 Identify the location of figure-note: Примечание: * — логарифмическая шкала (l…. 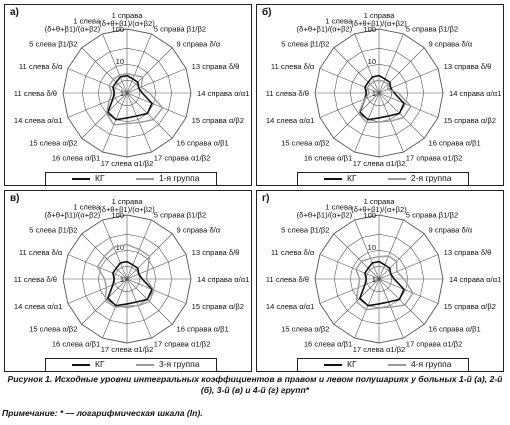
(102, 413).